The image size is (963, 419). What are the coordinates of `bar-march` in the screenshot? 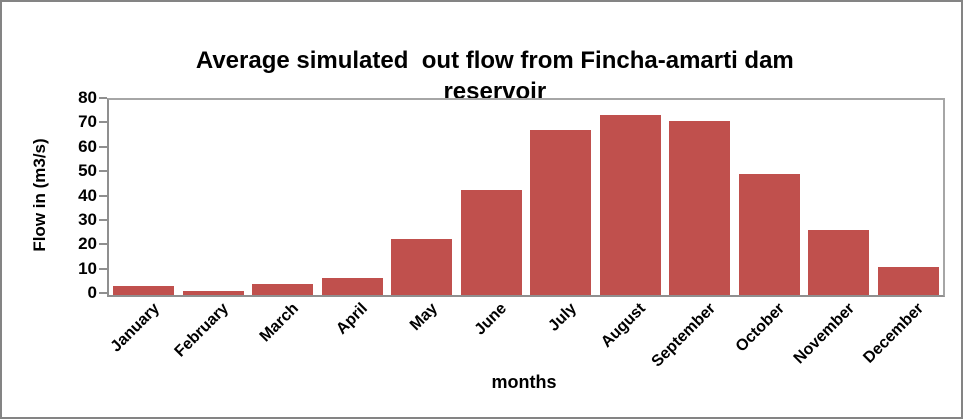 It's located at (283, 289).